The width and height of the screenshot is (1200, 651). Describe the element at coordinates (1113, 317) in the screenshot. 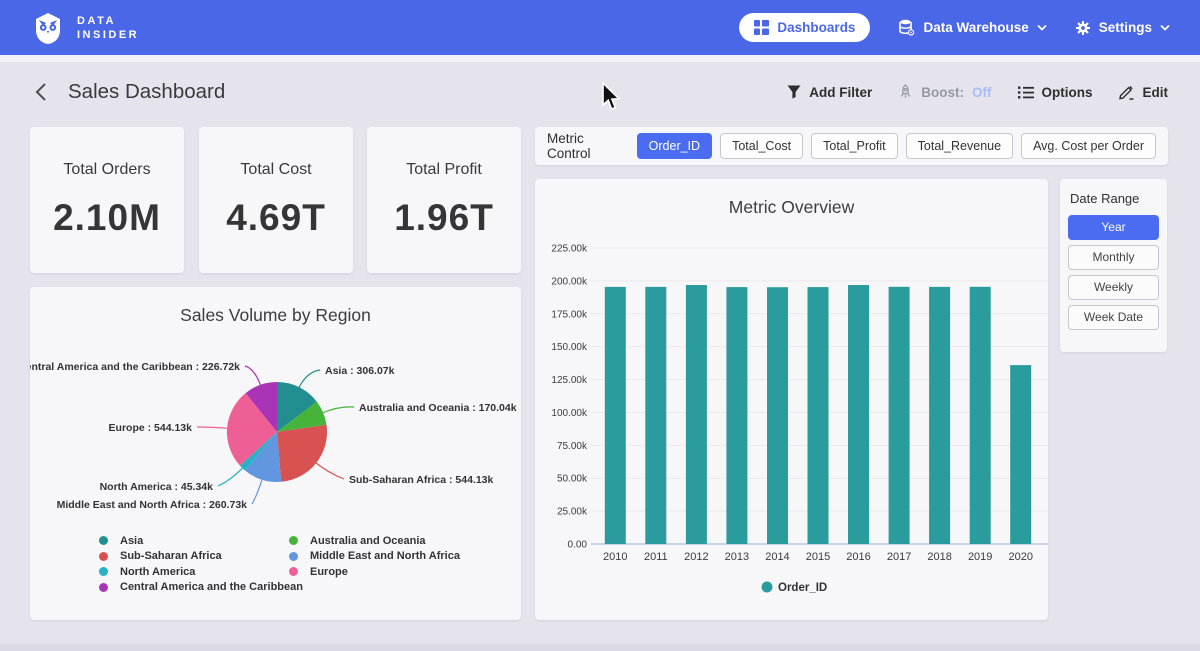

I see `date-range-week-date: Week Date` at that location.